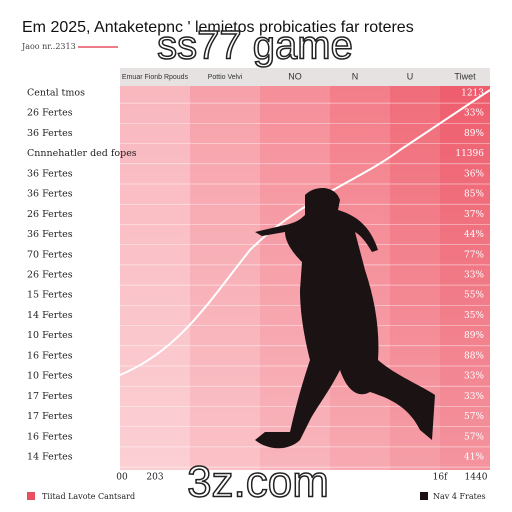 This screenshot has width=512, height=512. Describe the element at coordinates (476, 478) in the screenshot. I see `x-axis-label: 1440` at that location.